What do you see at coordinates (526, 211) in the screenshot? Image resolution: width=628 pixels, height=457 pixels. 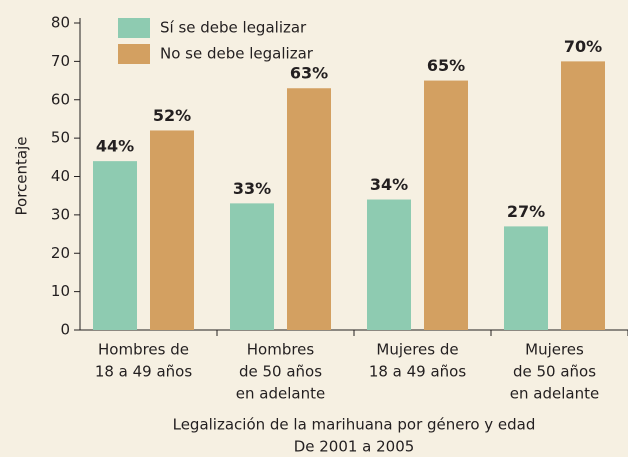 I see `value-label: 27%` at bounding box center [526, 211].